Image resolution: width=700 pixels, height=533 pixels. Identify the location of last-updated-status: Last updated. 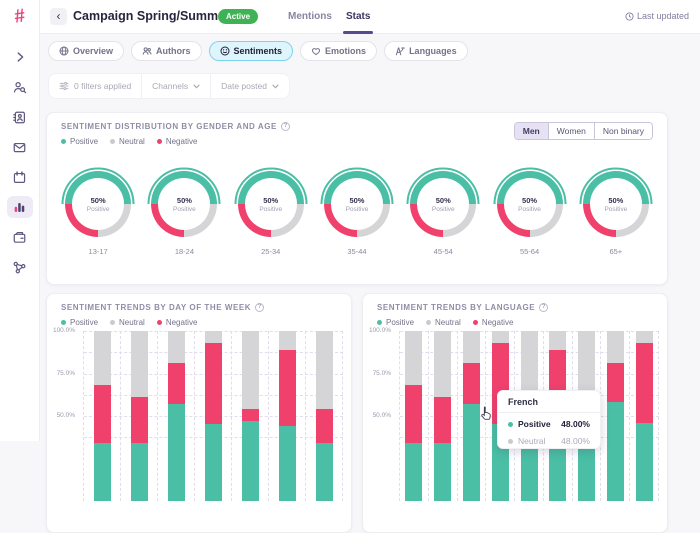
(657, 16).